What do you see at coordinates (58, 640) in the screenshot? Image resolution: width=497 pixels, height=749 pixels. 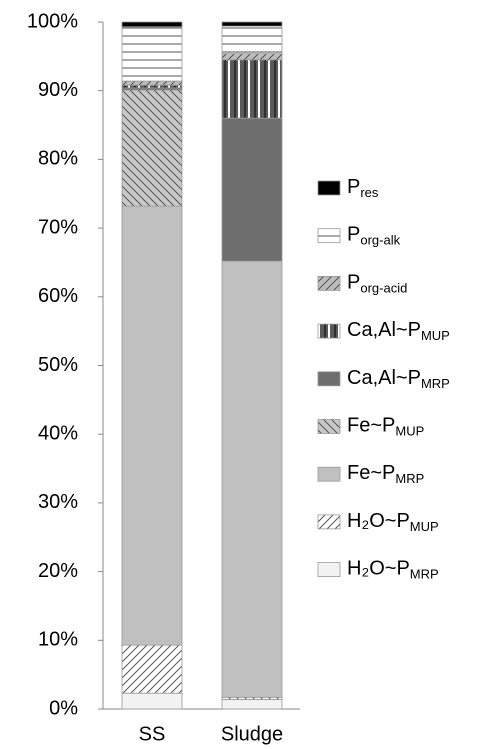 I see `y-tick-label: 10%` at bounding box center [58, 640].